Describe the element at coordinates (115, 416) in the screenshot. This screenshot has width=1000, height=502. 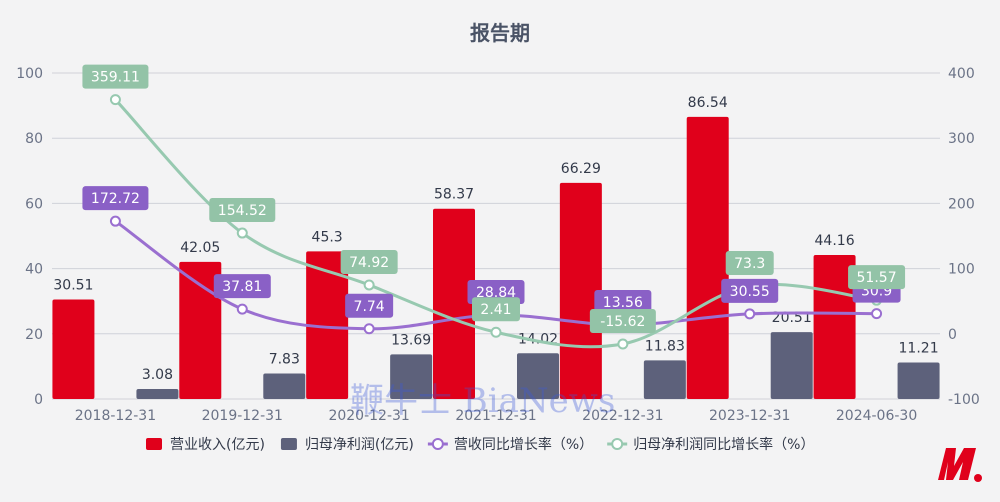
I see `x-tick-label: 2018-12-31` at that location.